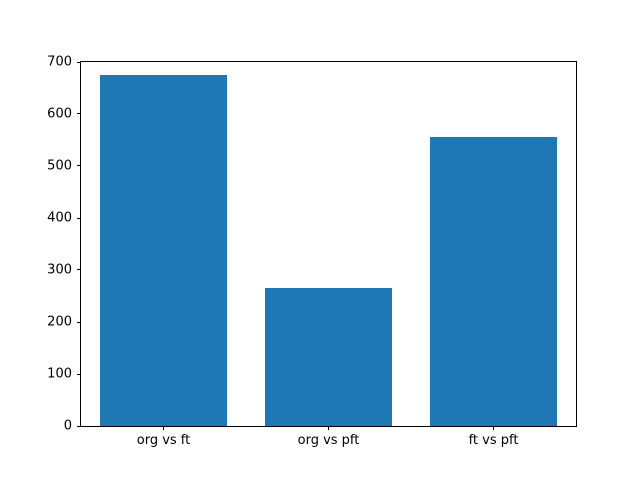 This screenshot has width=640, height=480. Describe the element at coordinates (59, 166) in the screenshot. I see `y-axis-tick-label: 500` at that location.